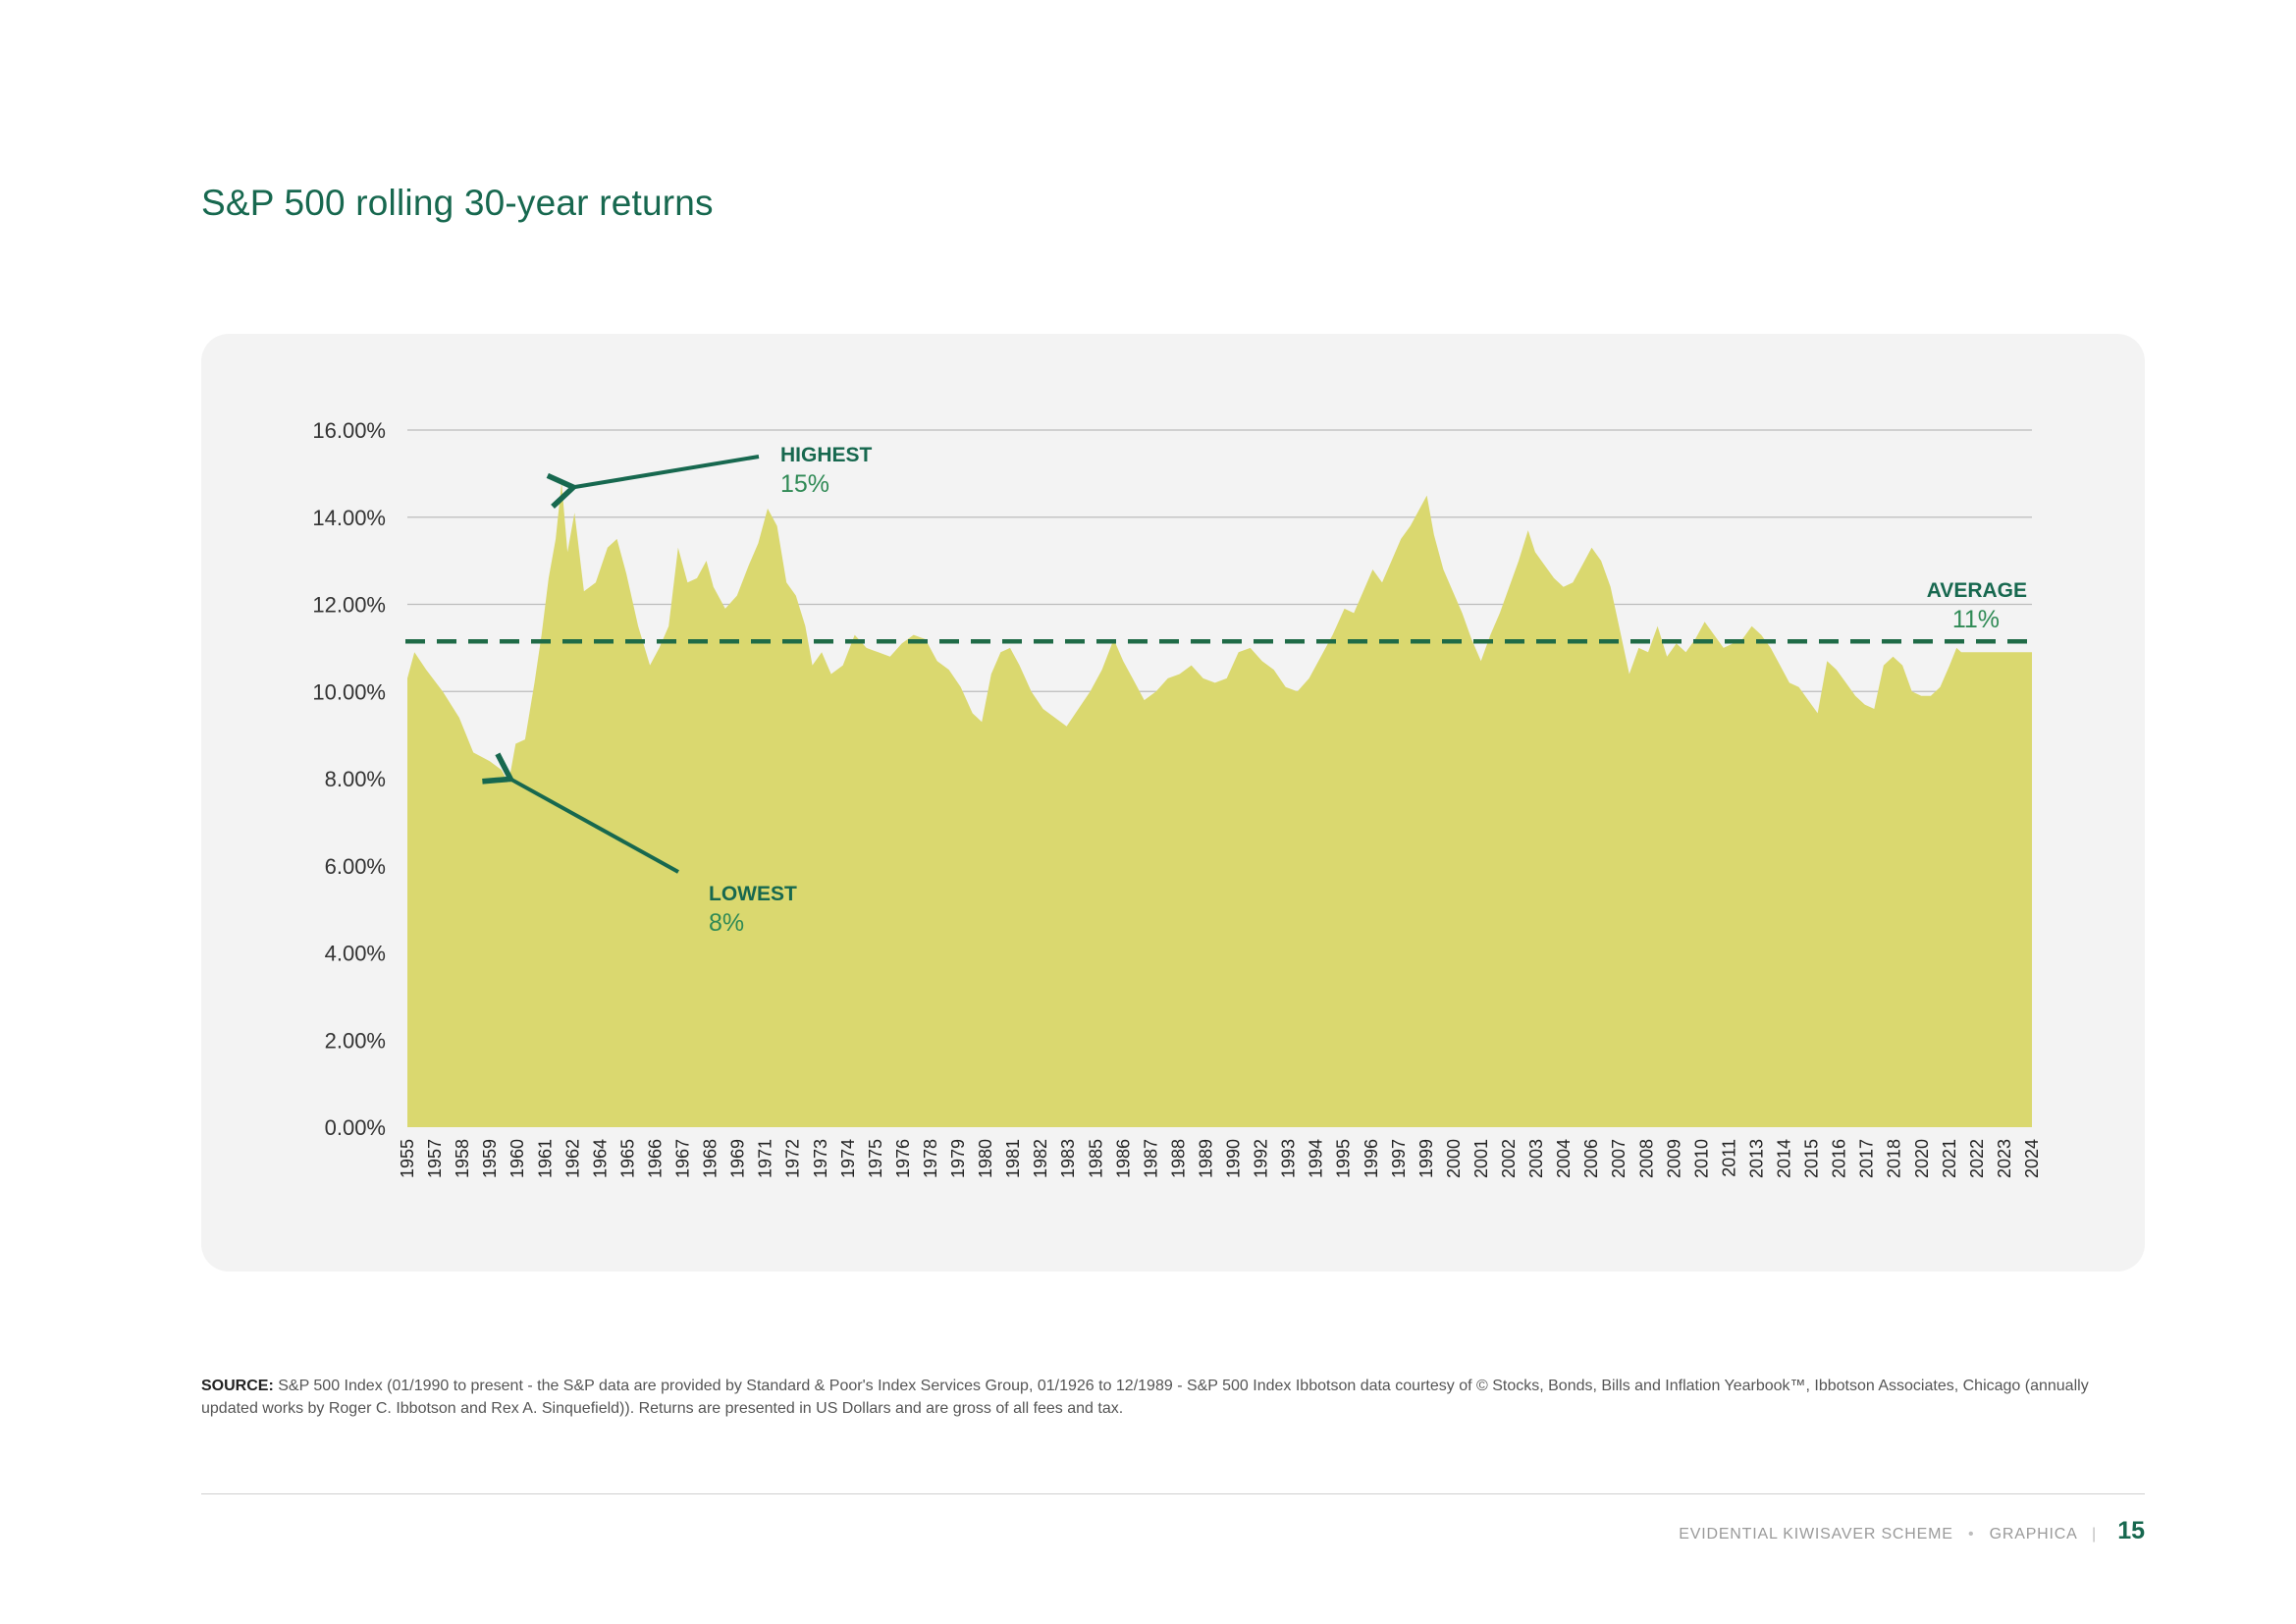 This screenshot has height=1624, width=2296. What do you see at coordinates (627, 1158) in the screenshot?
I see `x-tick-label: 1965` at bounding box center [627, 1158].